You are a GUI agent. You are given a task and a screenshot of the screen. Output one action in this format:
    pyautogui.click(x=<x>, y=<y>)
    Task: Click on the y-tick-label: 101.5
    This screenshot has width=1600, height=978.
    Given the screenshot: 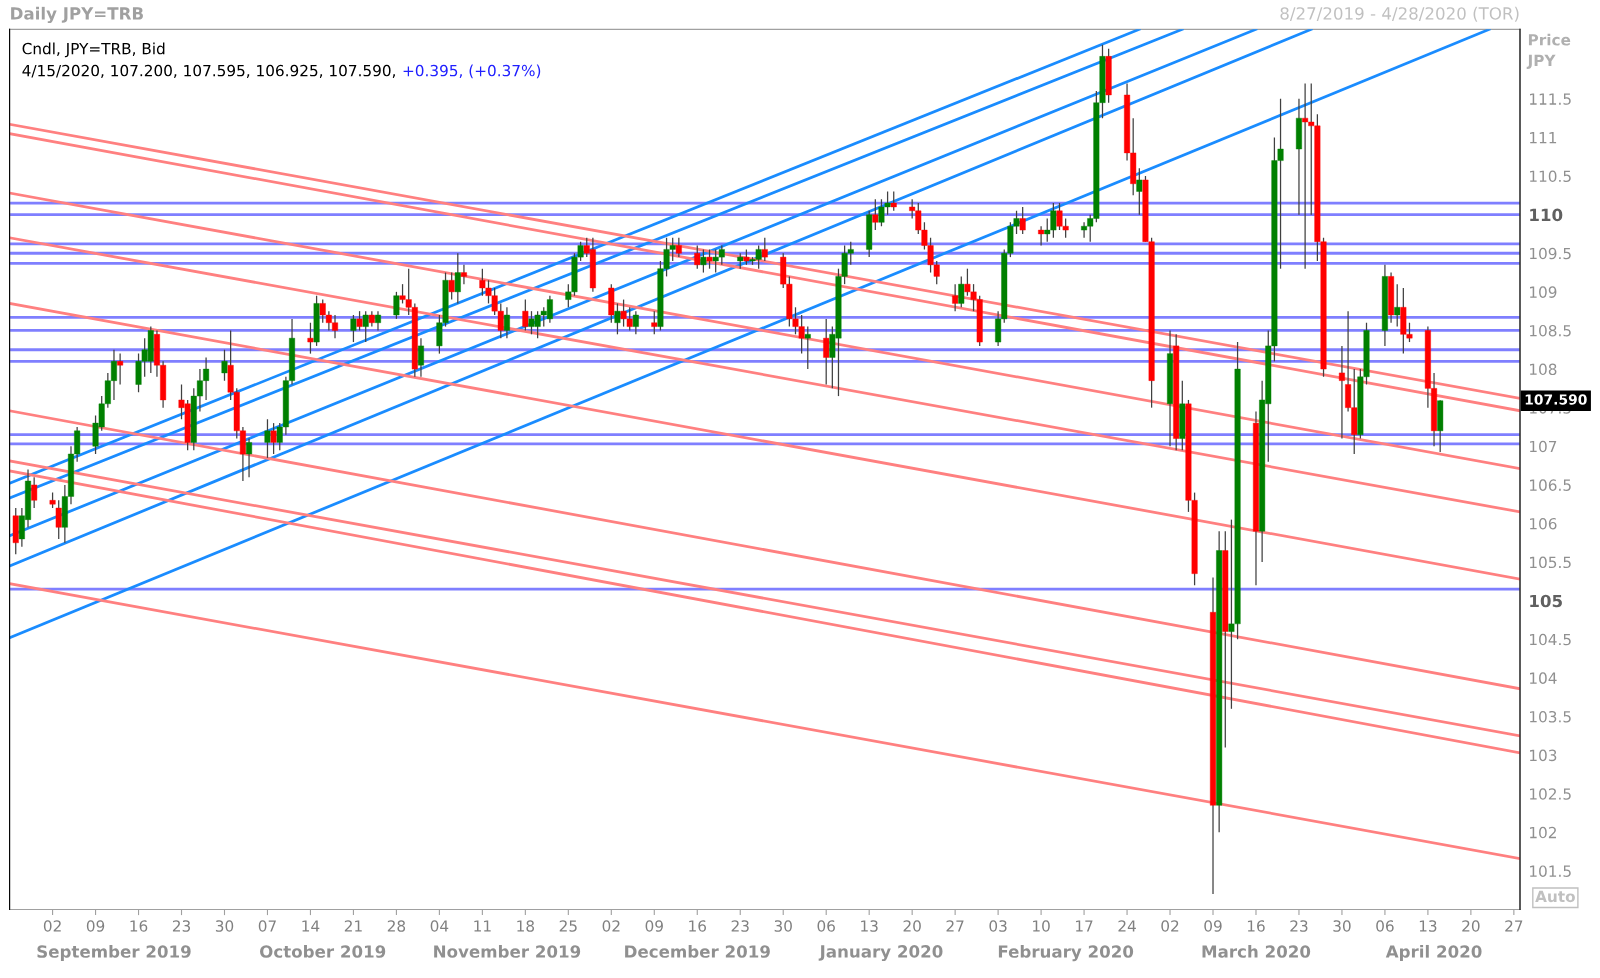 What is the action you would take?
    pyautogui.click(x=1550, y=871)
    